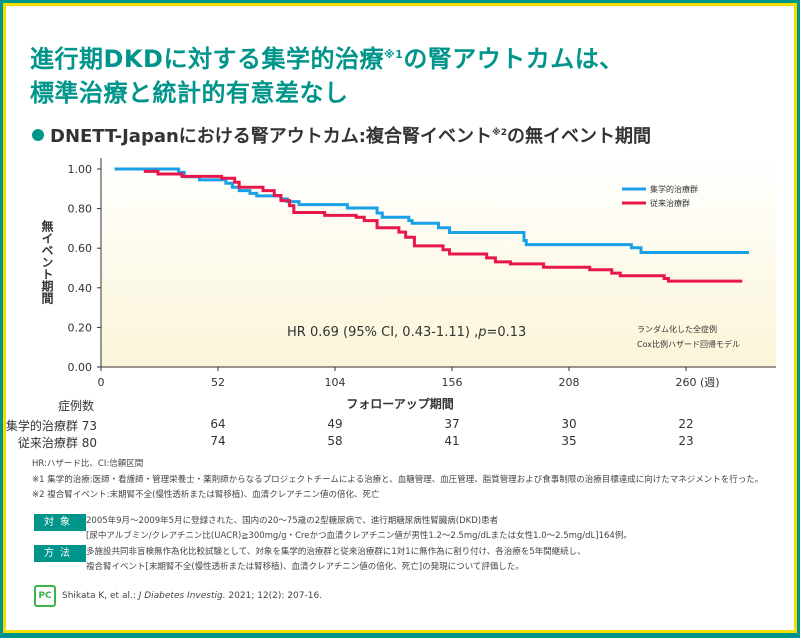 The width and height of the screenshot is (800, 638). What do you see at coordinates (335, 441) in the screenshot?
I see `risk-cell: 58` at bounding box center [335, 441].